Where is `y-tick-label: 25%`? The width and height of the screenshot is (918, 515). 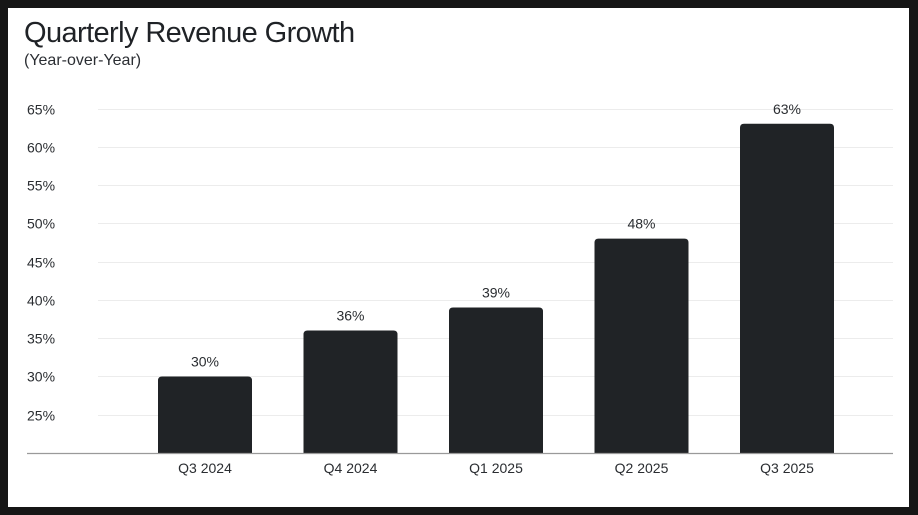 y-tick-label: 25% is located at coordinates (41, 416).